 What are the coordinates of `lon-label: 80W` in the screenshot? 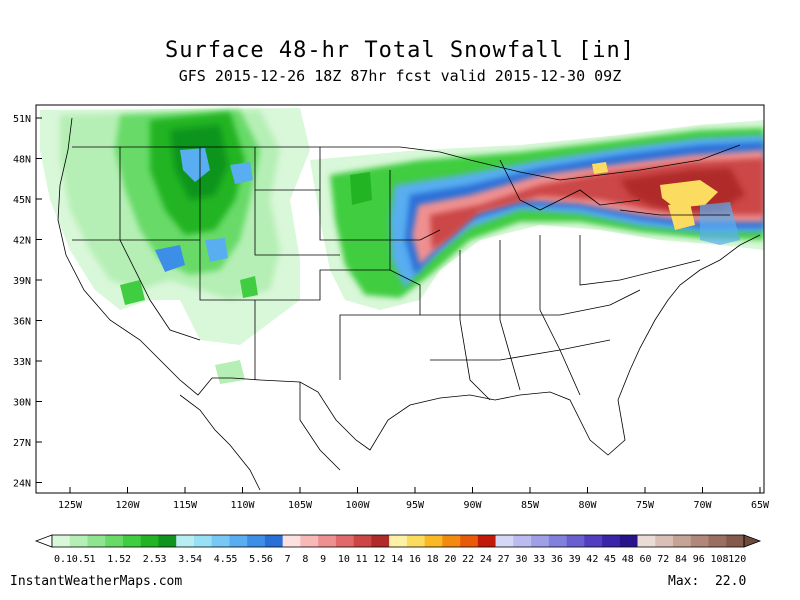 It's located at (587, 505).